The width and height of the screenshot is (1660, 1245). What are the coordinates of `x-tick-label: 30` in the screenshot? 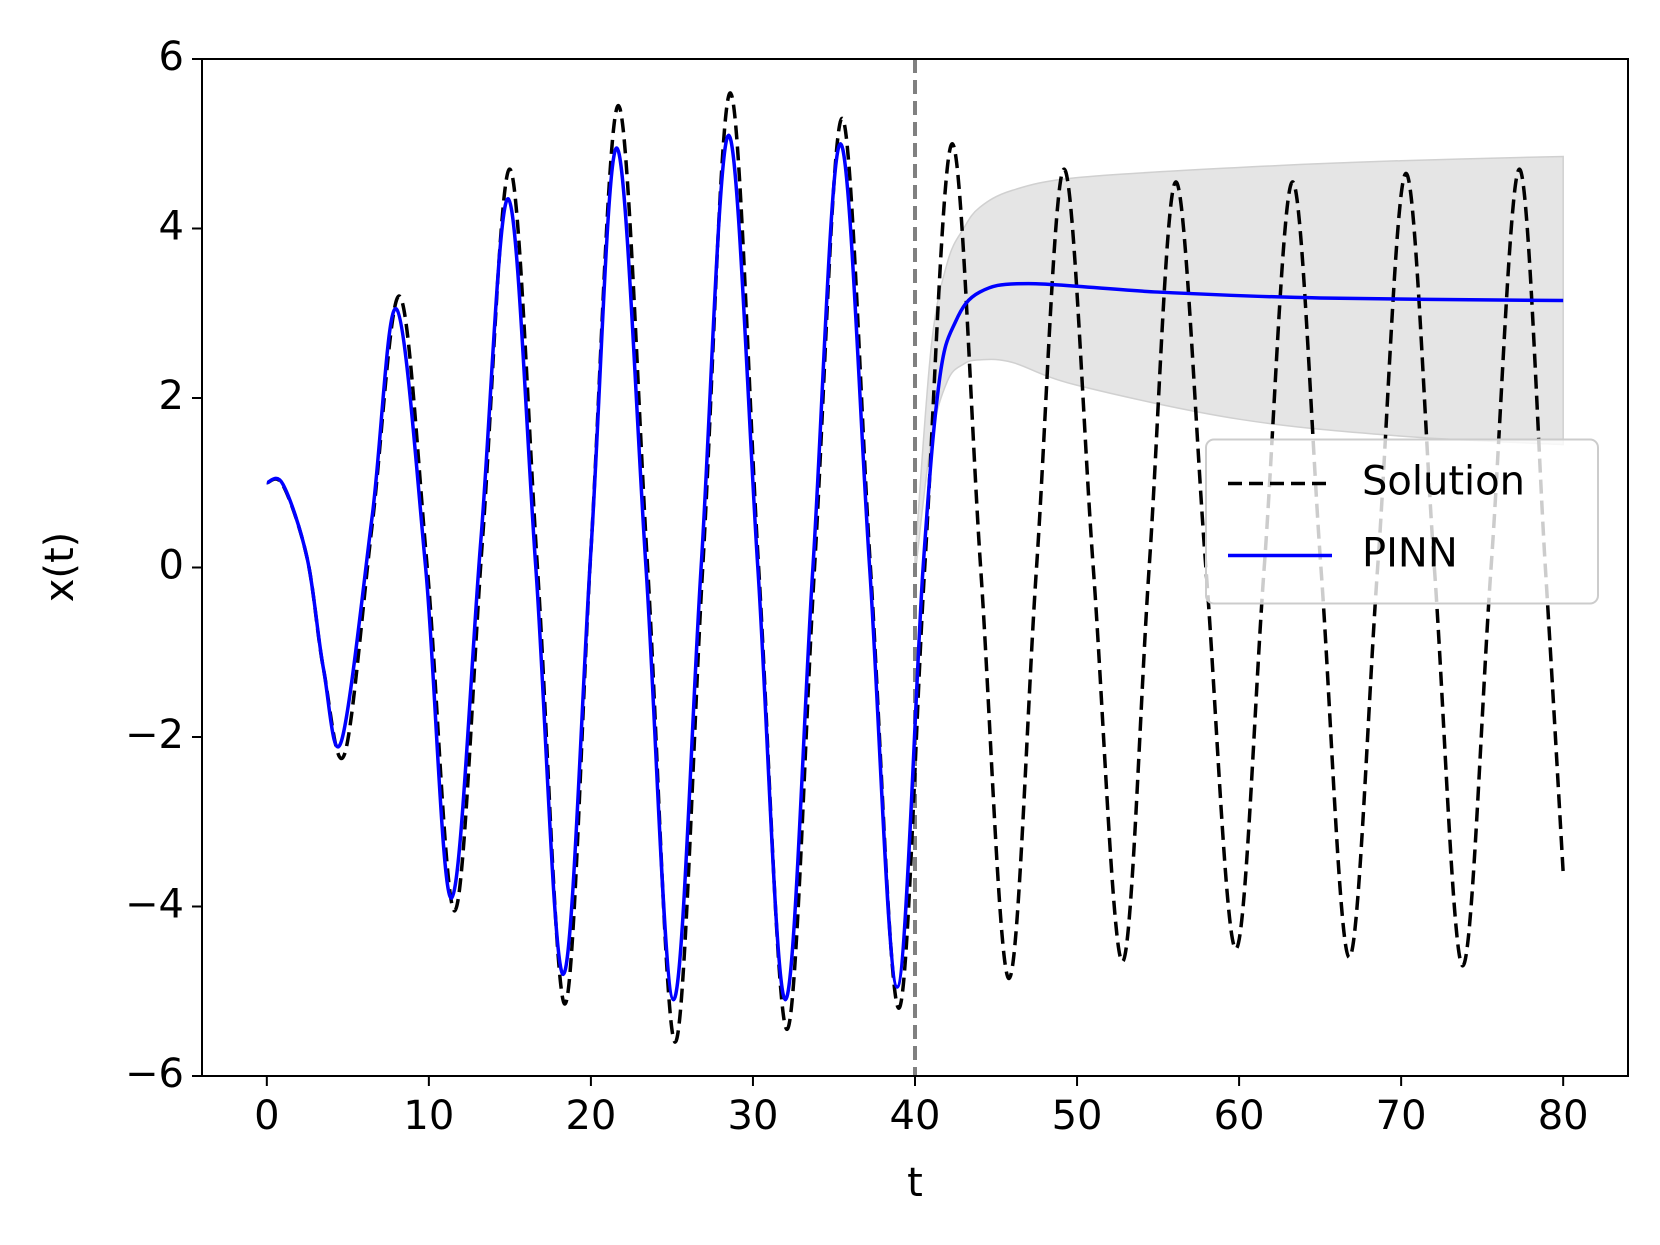 It's located at (753, 1116).